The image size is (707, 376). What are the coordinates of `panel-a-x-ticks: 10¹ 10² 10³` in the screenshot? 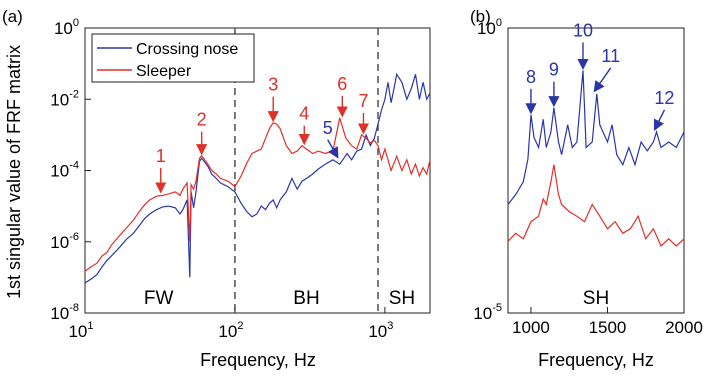 It's located at (230, 324).